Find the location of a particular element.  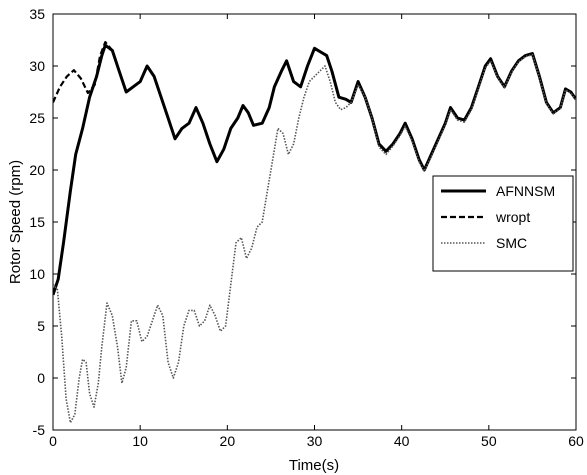

legend-label-wropt: wropt is located at coordinates (512, 217).